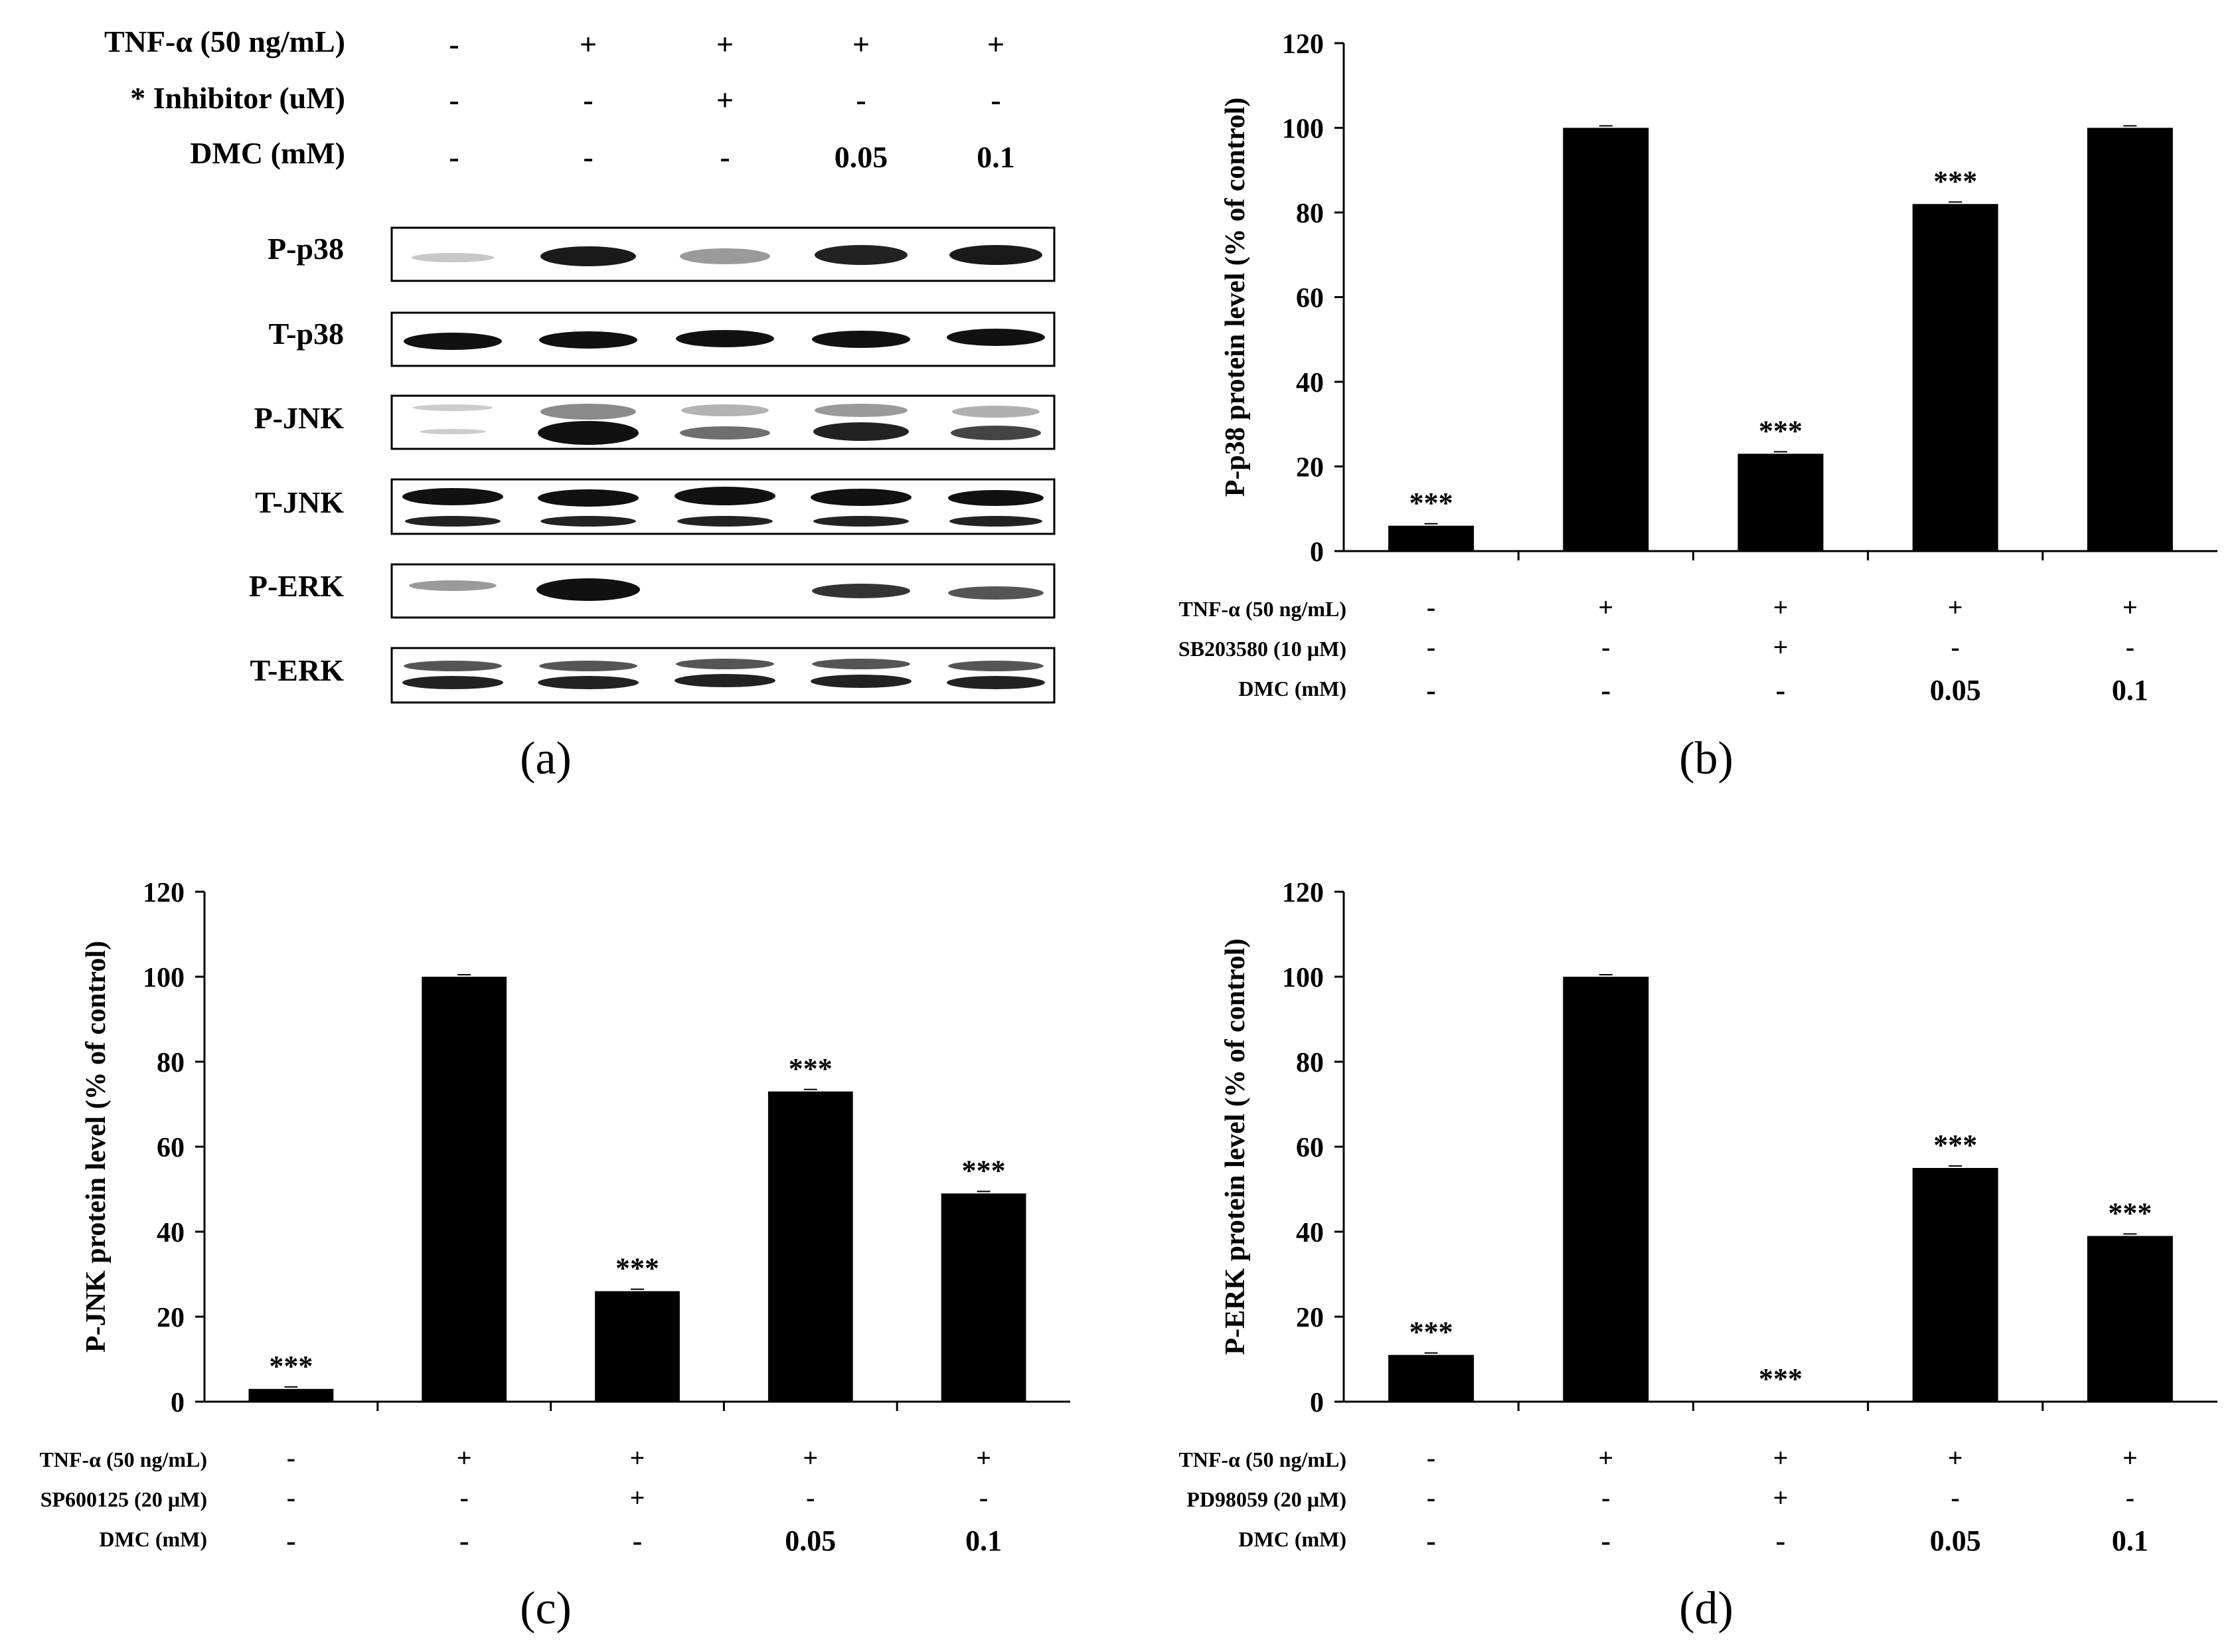 This screenshot has height=1652, width=2238. Describe the element at coordinates (96, 1147) in the screenshot. I see `y-axis-label: P-JNK protein level (% of control)` at that location.